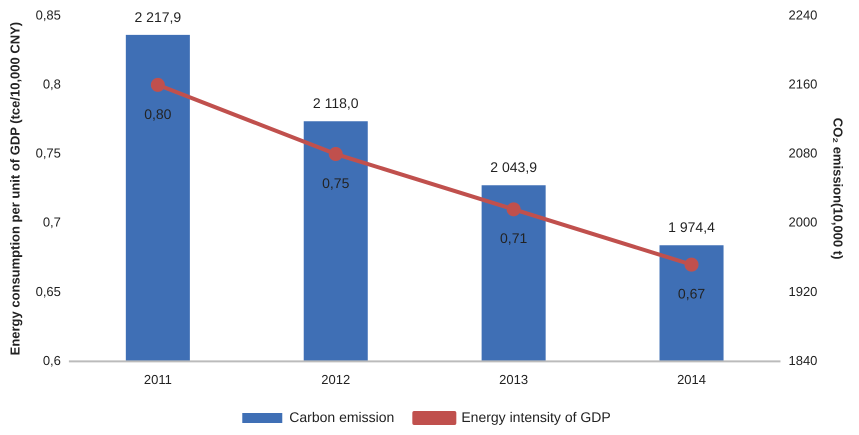 The height and width of the screenshot is (435, 859). I want to click on y2-tick-label: 2000, so click(803, 222).